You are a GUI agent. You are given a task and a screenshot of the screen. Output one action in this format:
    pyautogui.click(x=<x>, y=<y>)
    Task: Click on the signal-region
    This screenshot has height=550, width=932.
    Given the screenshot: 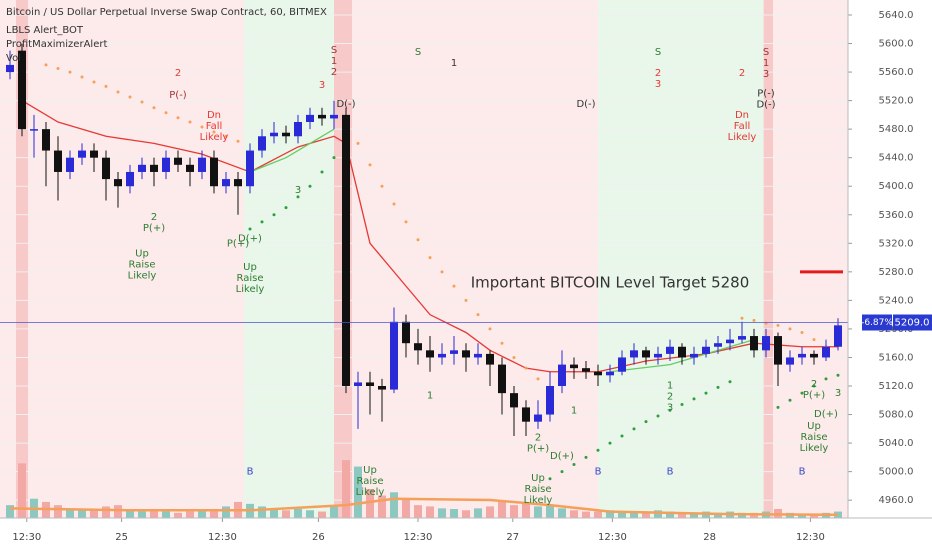 What is the action you would take?
    pyautogui.click(x=289, y=259)
    